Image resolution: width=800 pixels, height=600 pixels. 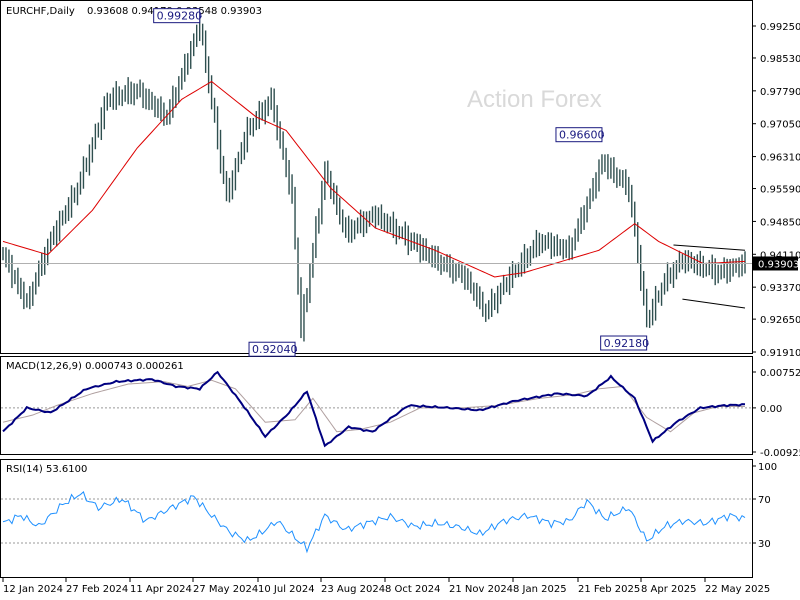 What do you see at coordinates (780, 353) in the screenshot?
I see `price-tick-label: 0.91910` at bounding box center [780, 353].